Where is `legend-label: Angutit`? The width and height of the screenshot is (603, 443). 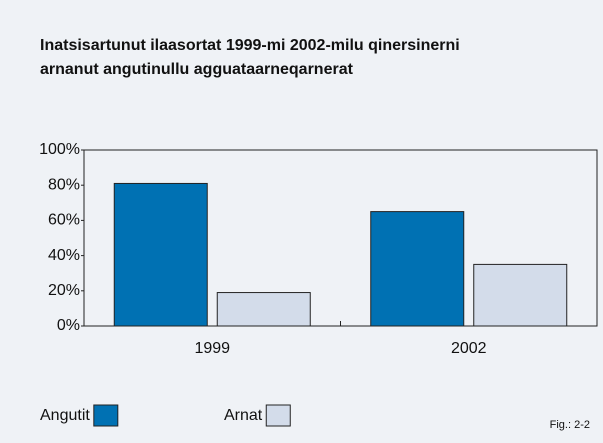
legend-label: Angutit is located at coordinates (65, 415).